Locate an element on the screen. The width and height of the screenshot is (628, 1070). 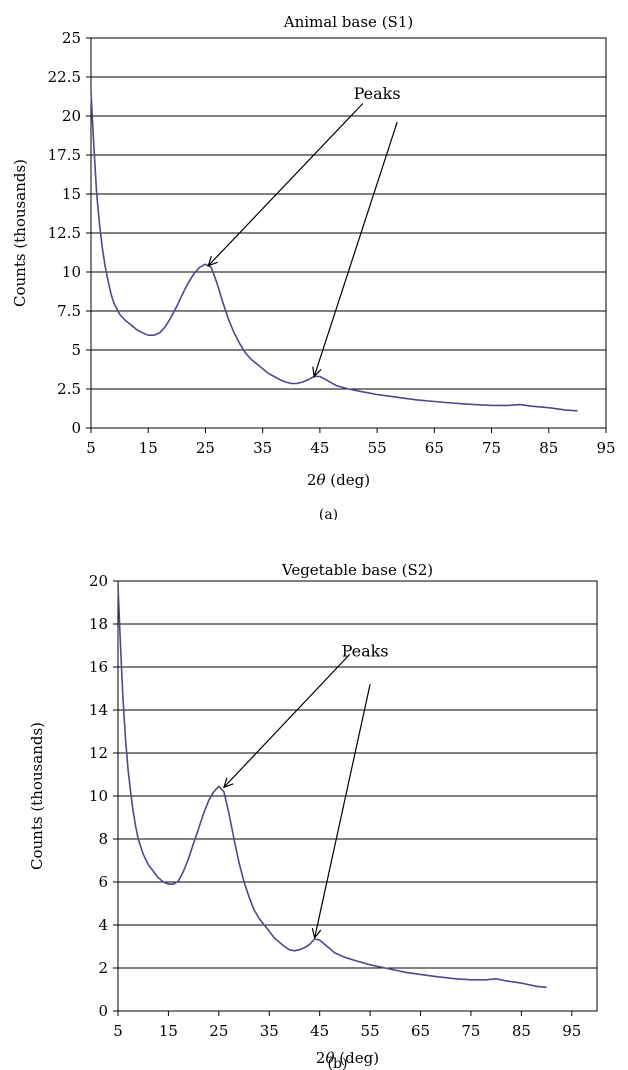
figure-caption: (b) is located at coordinates (338, 1063).